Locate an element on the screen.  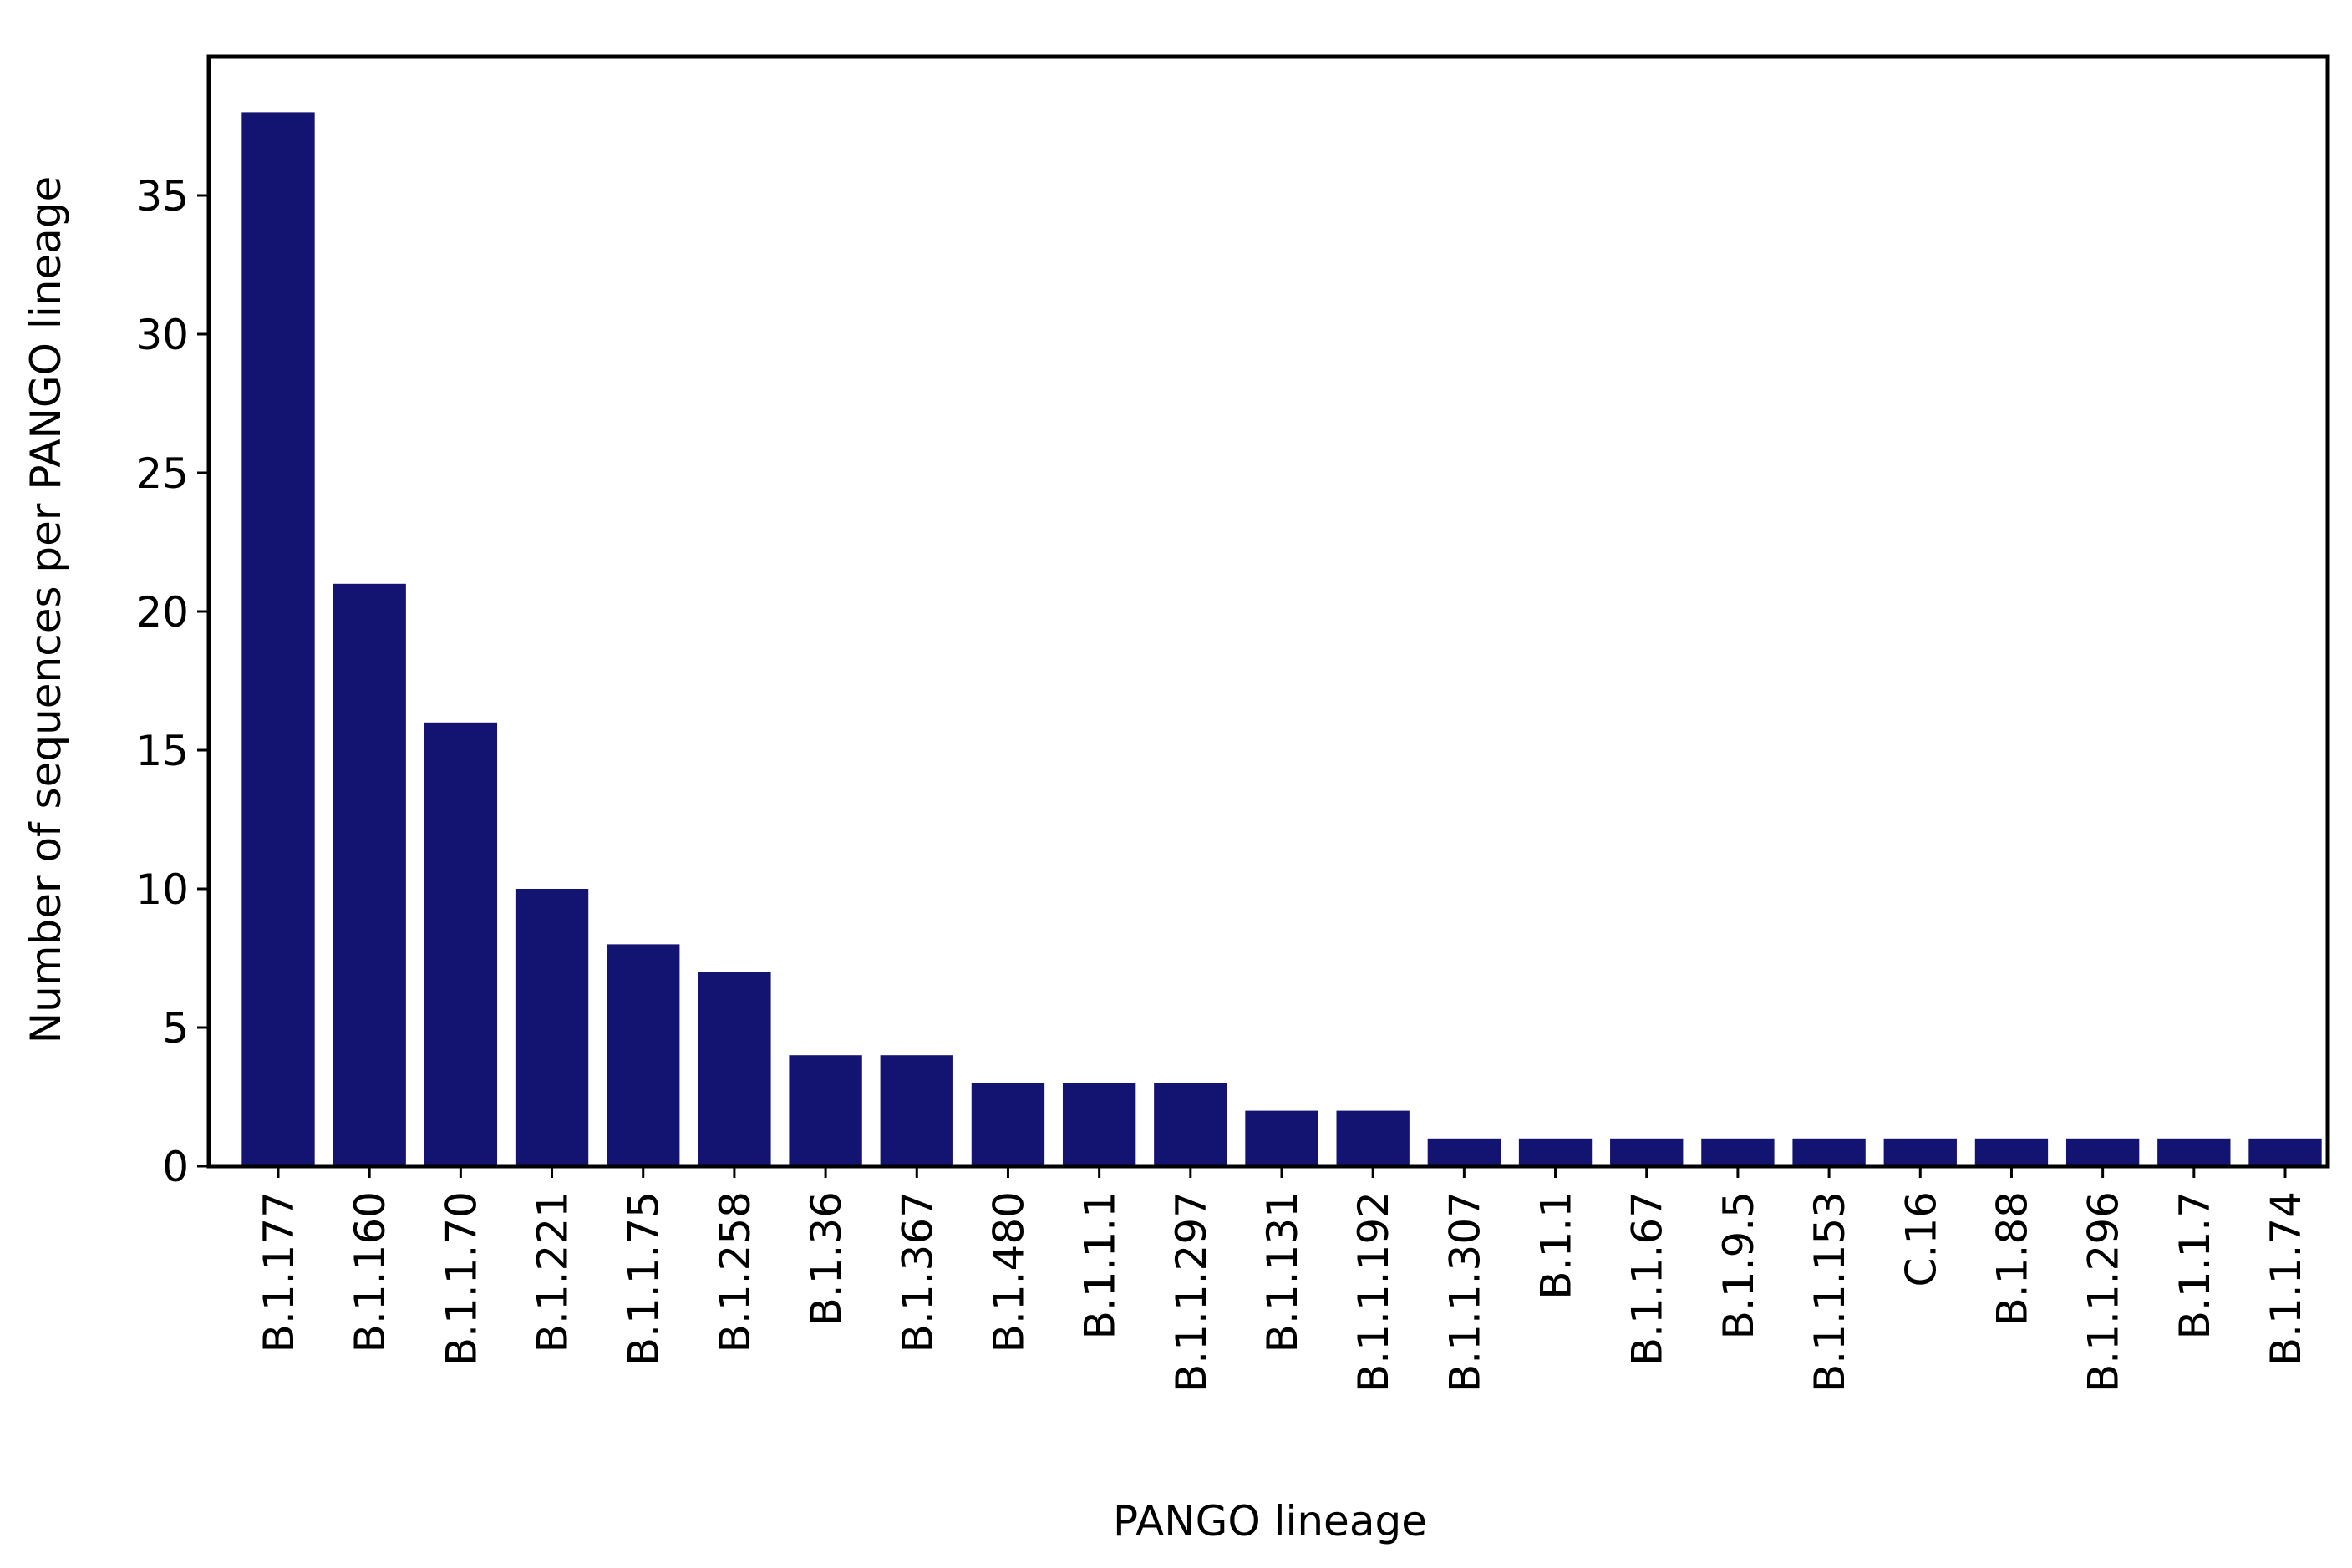
x-axis-label: PANGO lineage is located at coordinates (1270, 1521).